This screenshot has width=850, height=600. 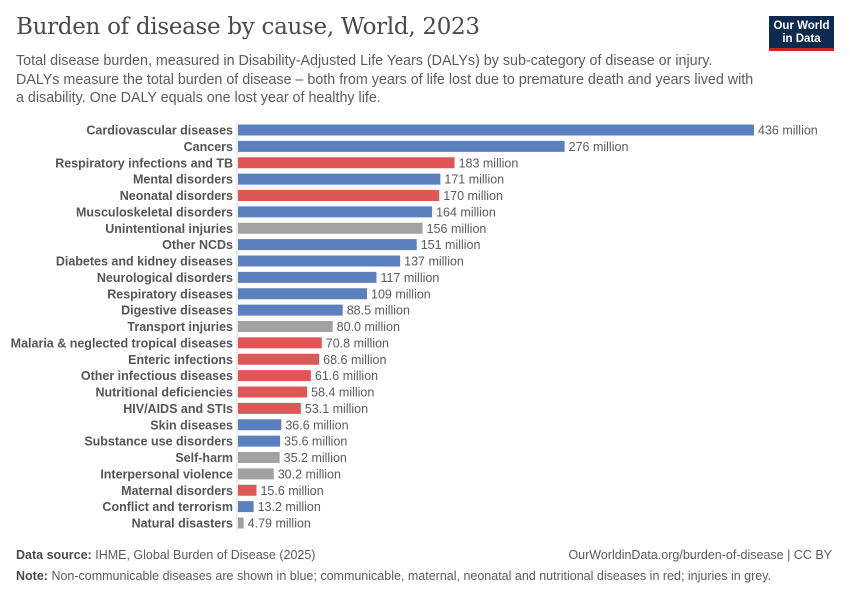 I want to click on category-label: Digestive diseases, so click(x=177, y=311).